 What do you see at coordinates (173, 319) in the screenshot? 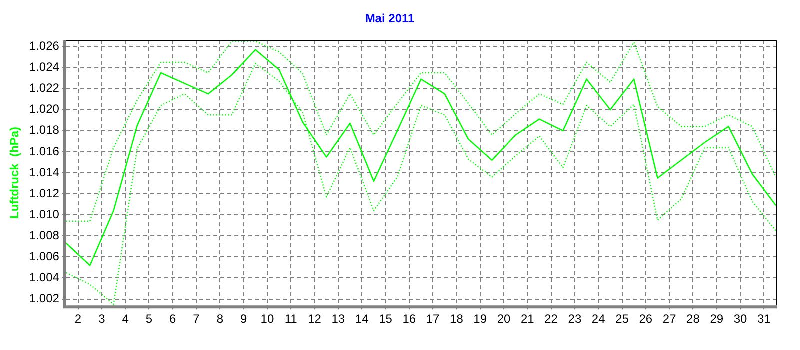
I see `x-tick-label: 6` at bounding box center [173, 319].